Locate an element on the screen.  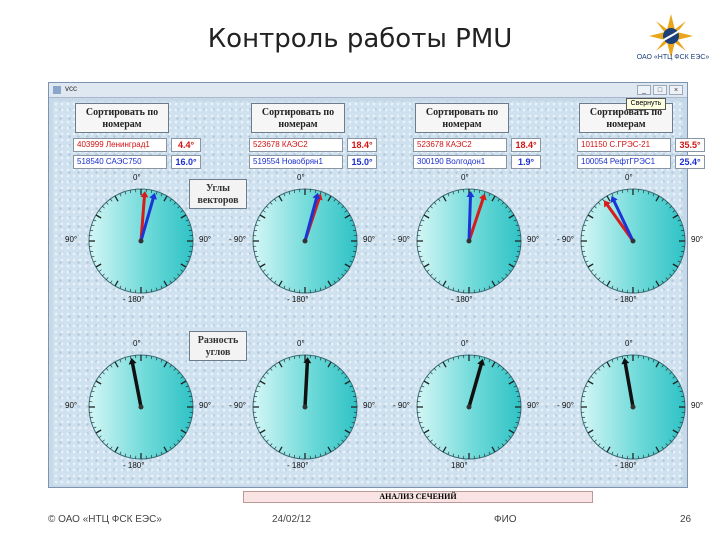
angle-dial-1-label-top: 0° is located at coordinates (137, 177).